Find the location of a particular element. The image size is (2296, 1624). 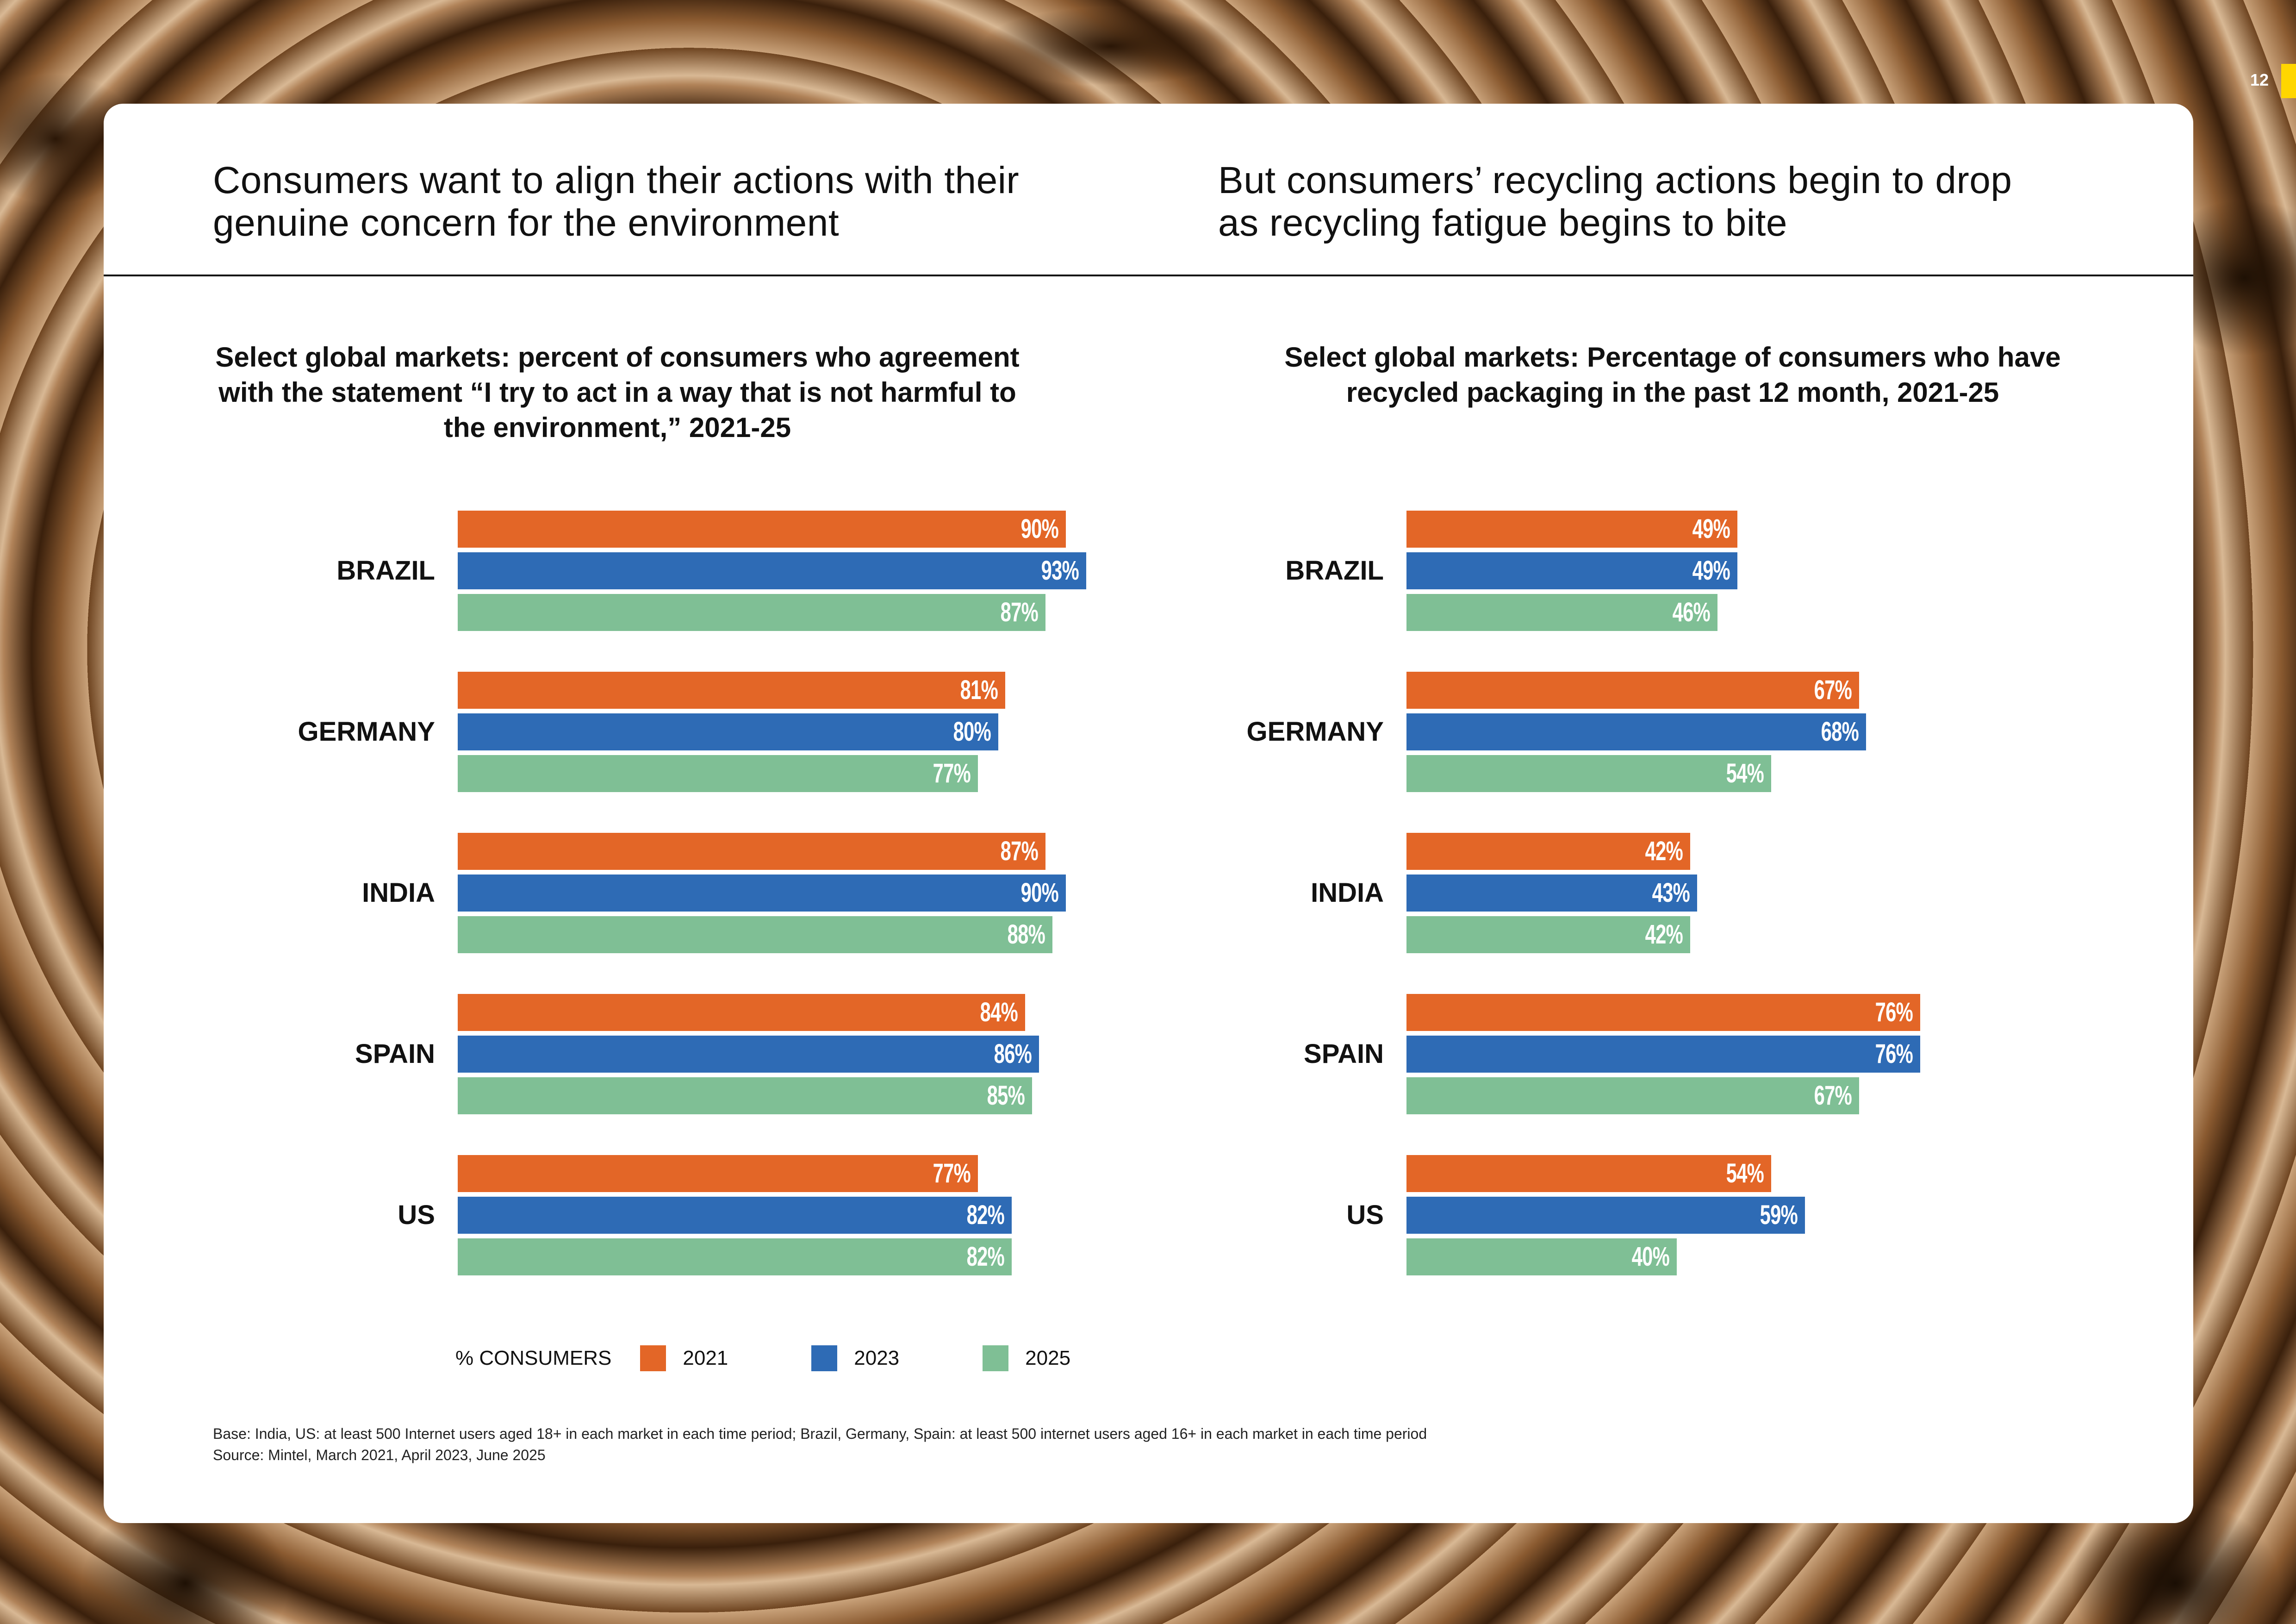

right-bar-brazil-2025: 46% is located at coordinates (1561, 612).